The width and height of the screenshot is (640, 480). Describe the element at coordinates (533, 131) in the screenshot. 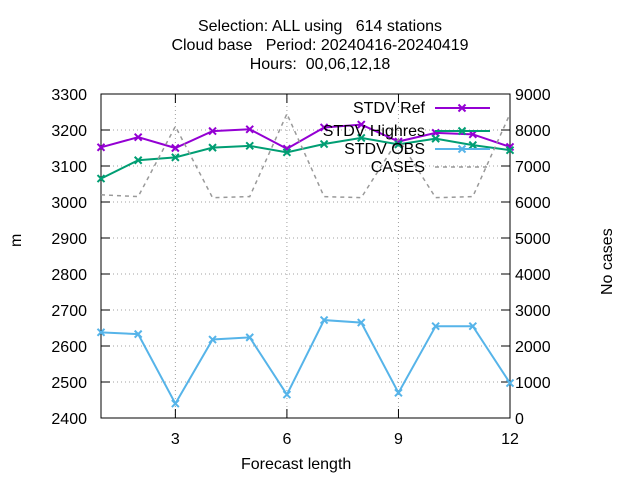

I see `y2-tick-label: 8000` at that location.